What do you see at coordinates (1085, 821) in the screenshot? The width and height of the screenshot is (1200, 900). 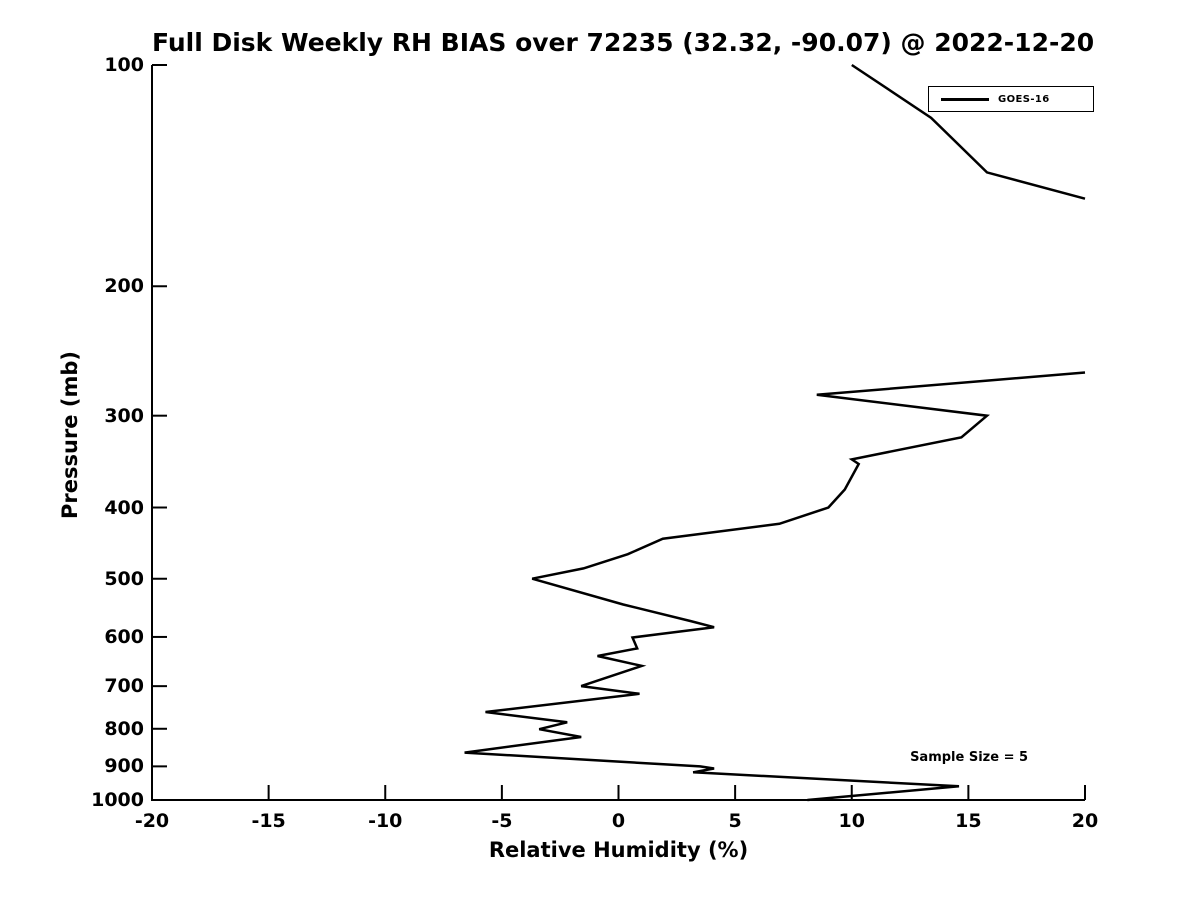 I see `x-tick-label: 20` at bounding box center [1085, 821].